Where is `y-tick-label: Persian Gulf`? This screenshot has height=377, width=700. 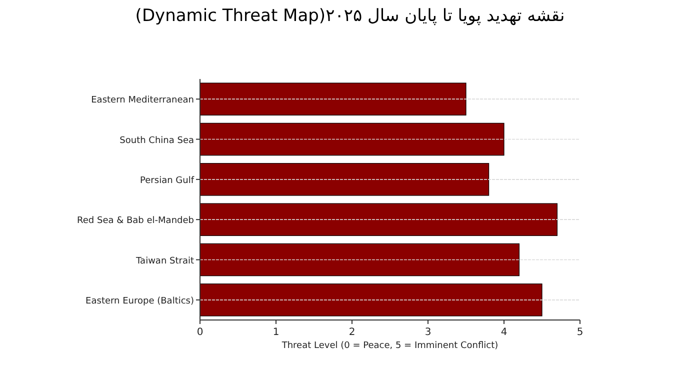
y-tick-label: Persian Gulf is located at coordinates (167, 181).